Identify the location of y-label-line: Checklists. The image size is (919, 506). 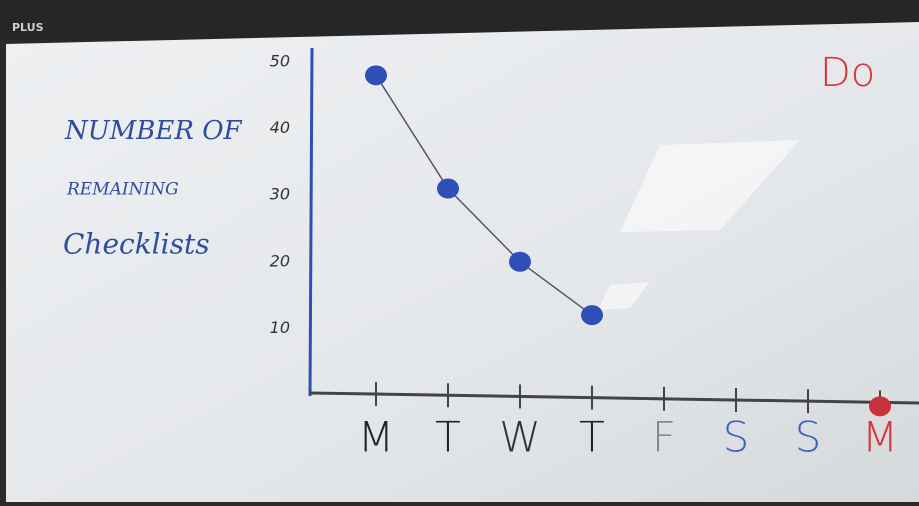
(136, 244).